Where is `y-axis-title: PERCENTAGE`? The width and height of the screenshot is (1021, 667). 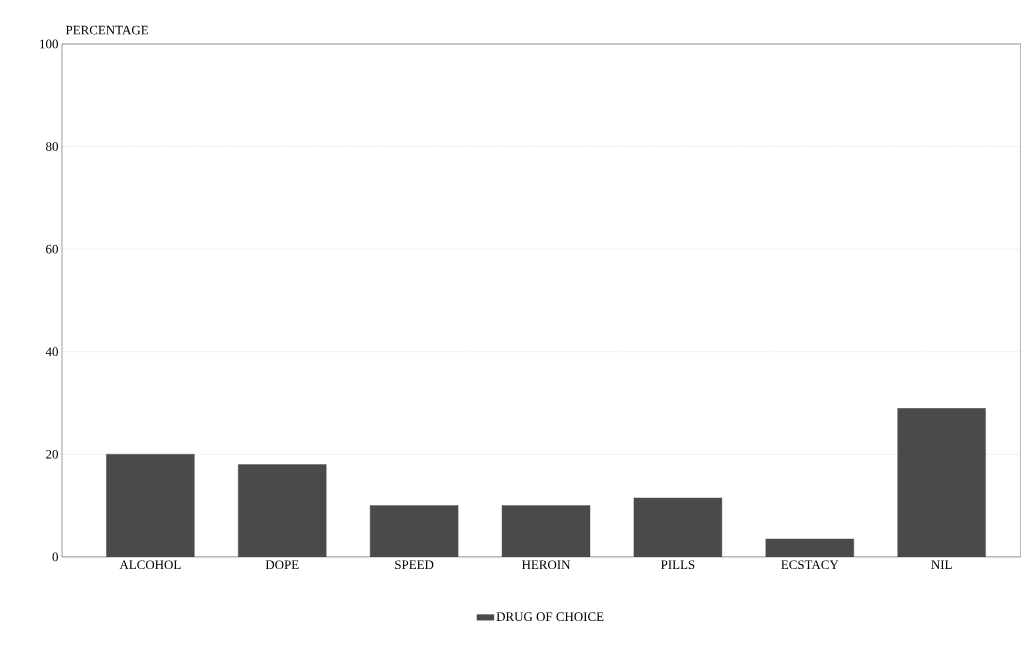
y-axis-title: PERCENTAGE is located at coordinates (106, 30).